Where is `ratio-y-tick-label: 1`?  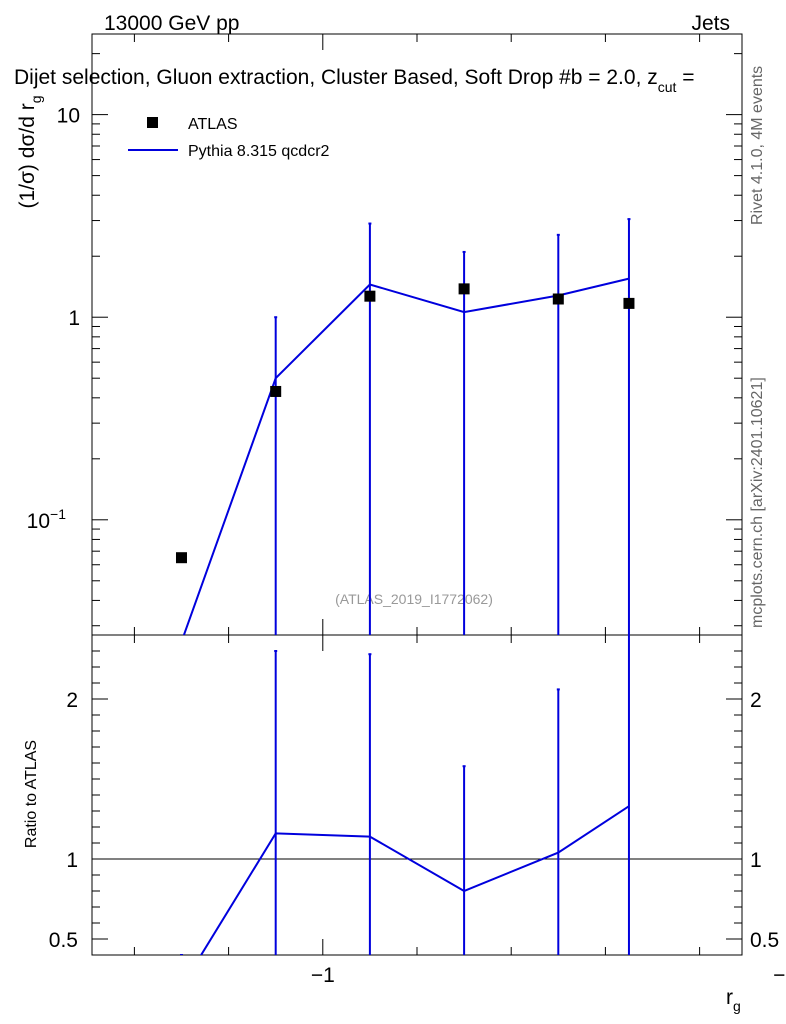
ratio-y-tick-label: 1 is located at coordinates (72, 860).